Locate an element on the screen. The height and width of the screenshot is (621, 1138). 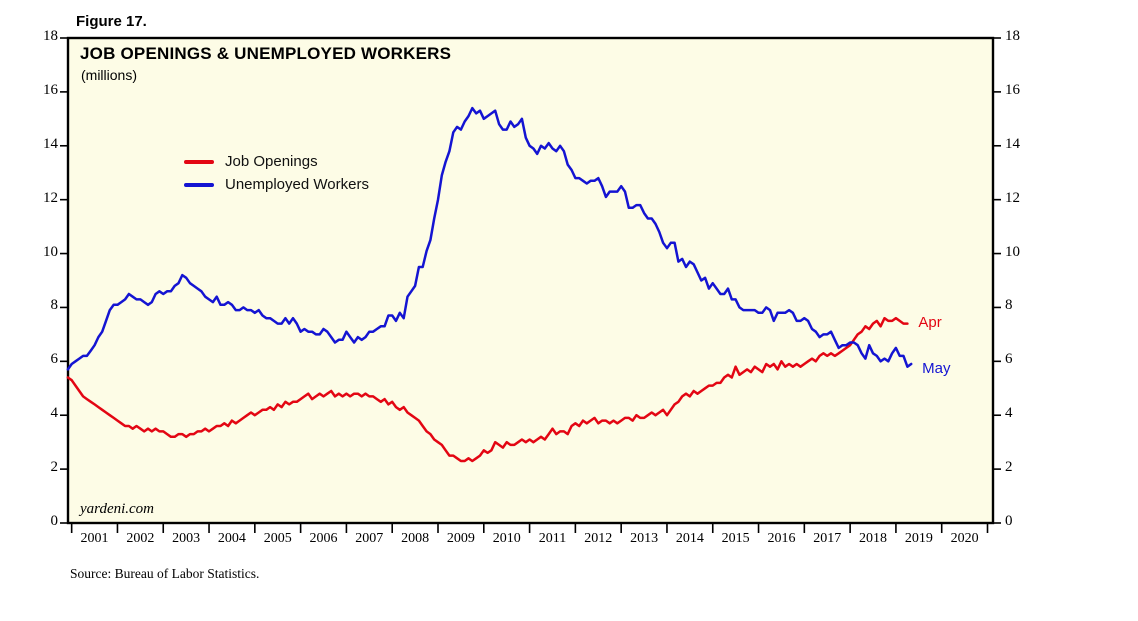
chart-title: JOB OPENINGS & UNEMPLOYED WORKERS is located at coordinates (266, 53).